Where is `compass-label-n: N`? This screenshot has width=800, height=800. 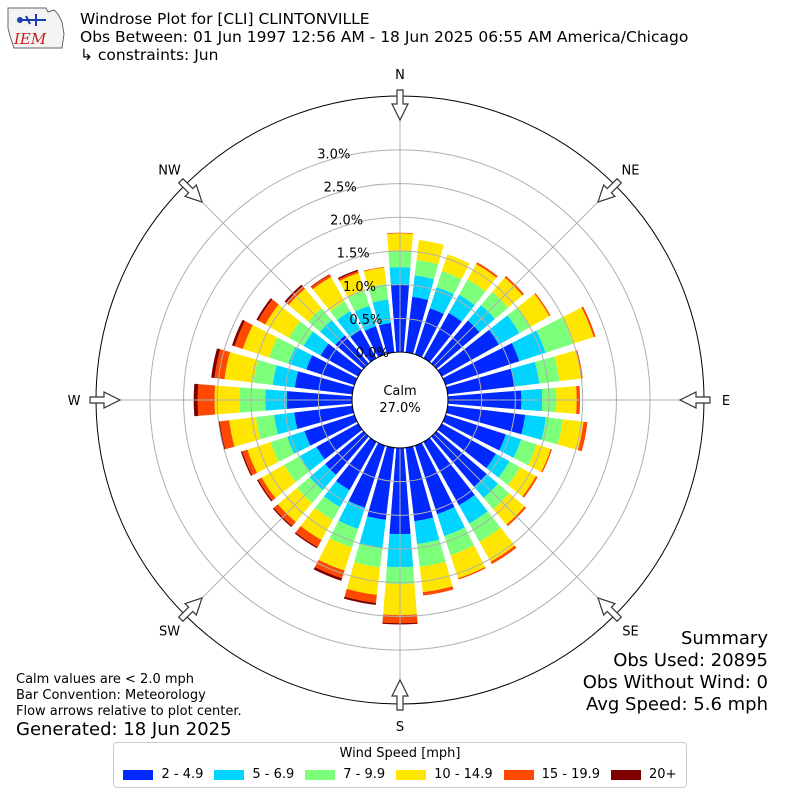
compass-label-n: N is located at coordinates (400, 75).